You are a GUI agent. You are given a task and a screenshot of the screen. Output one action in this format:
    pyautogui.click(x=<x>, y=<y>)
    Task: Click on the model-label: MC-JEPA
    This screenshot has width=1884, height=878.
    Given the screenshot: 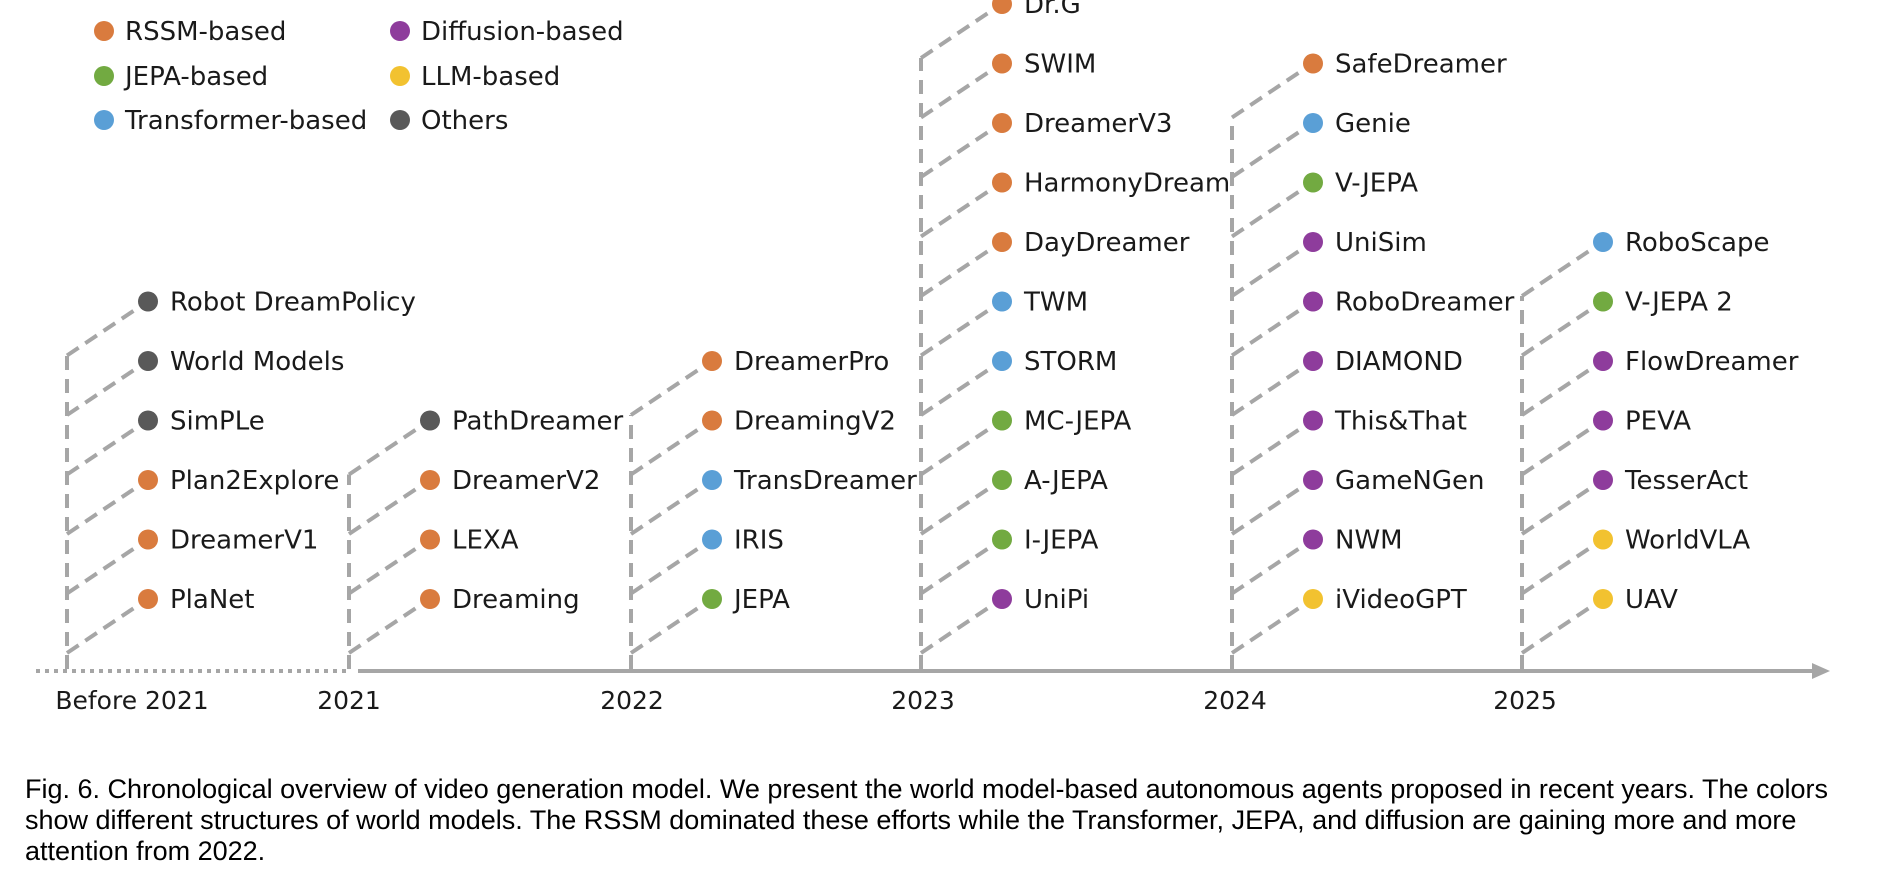 What is the action you would take?
    pyautogui.click(x=1078, y=422)
    